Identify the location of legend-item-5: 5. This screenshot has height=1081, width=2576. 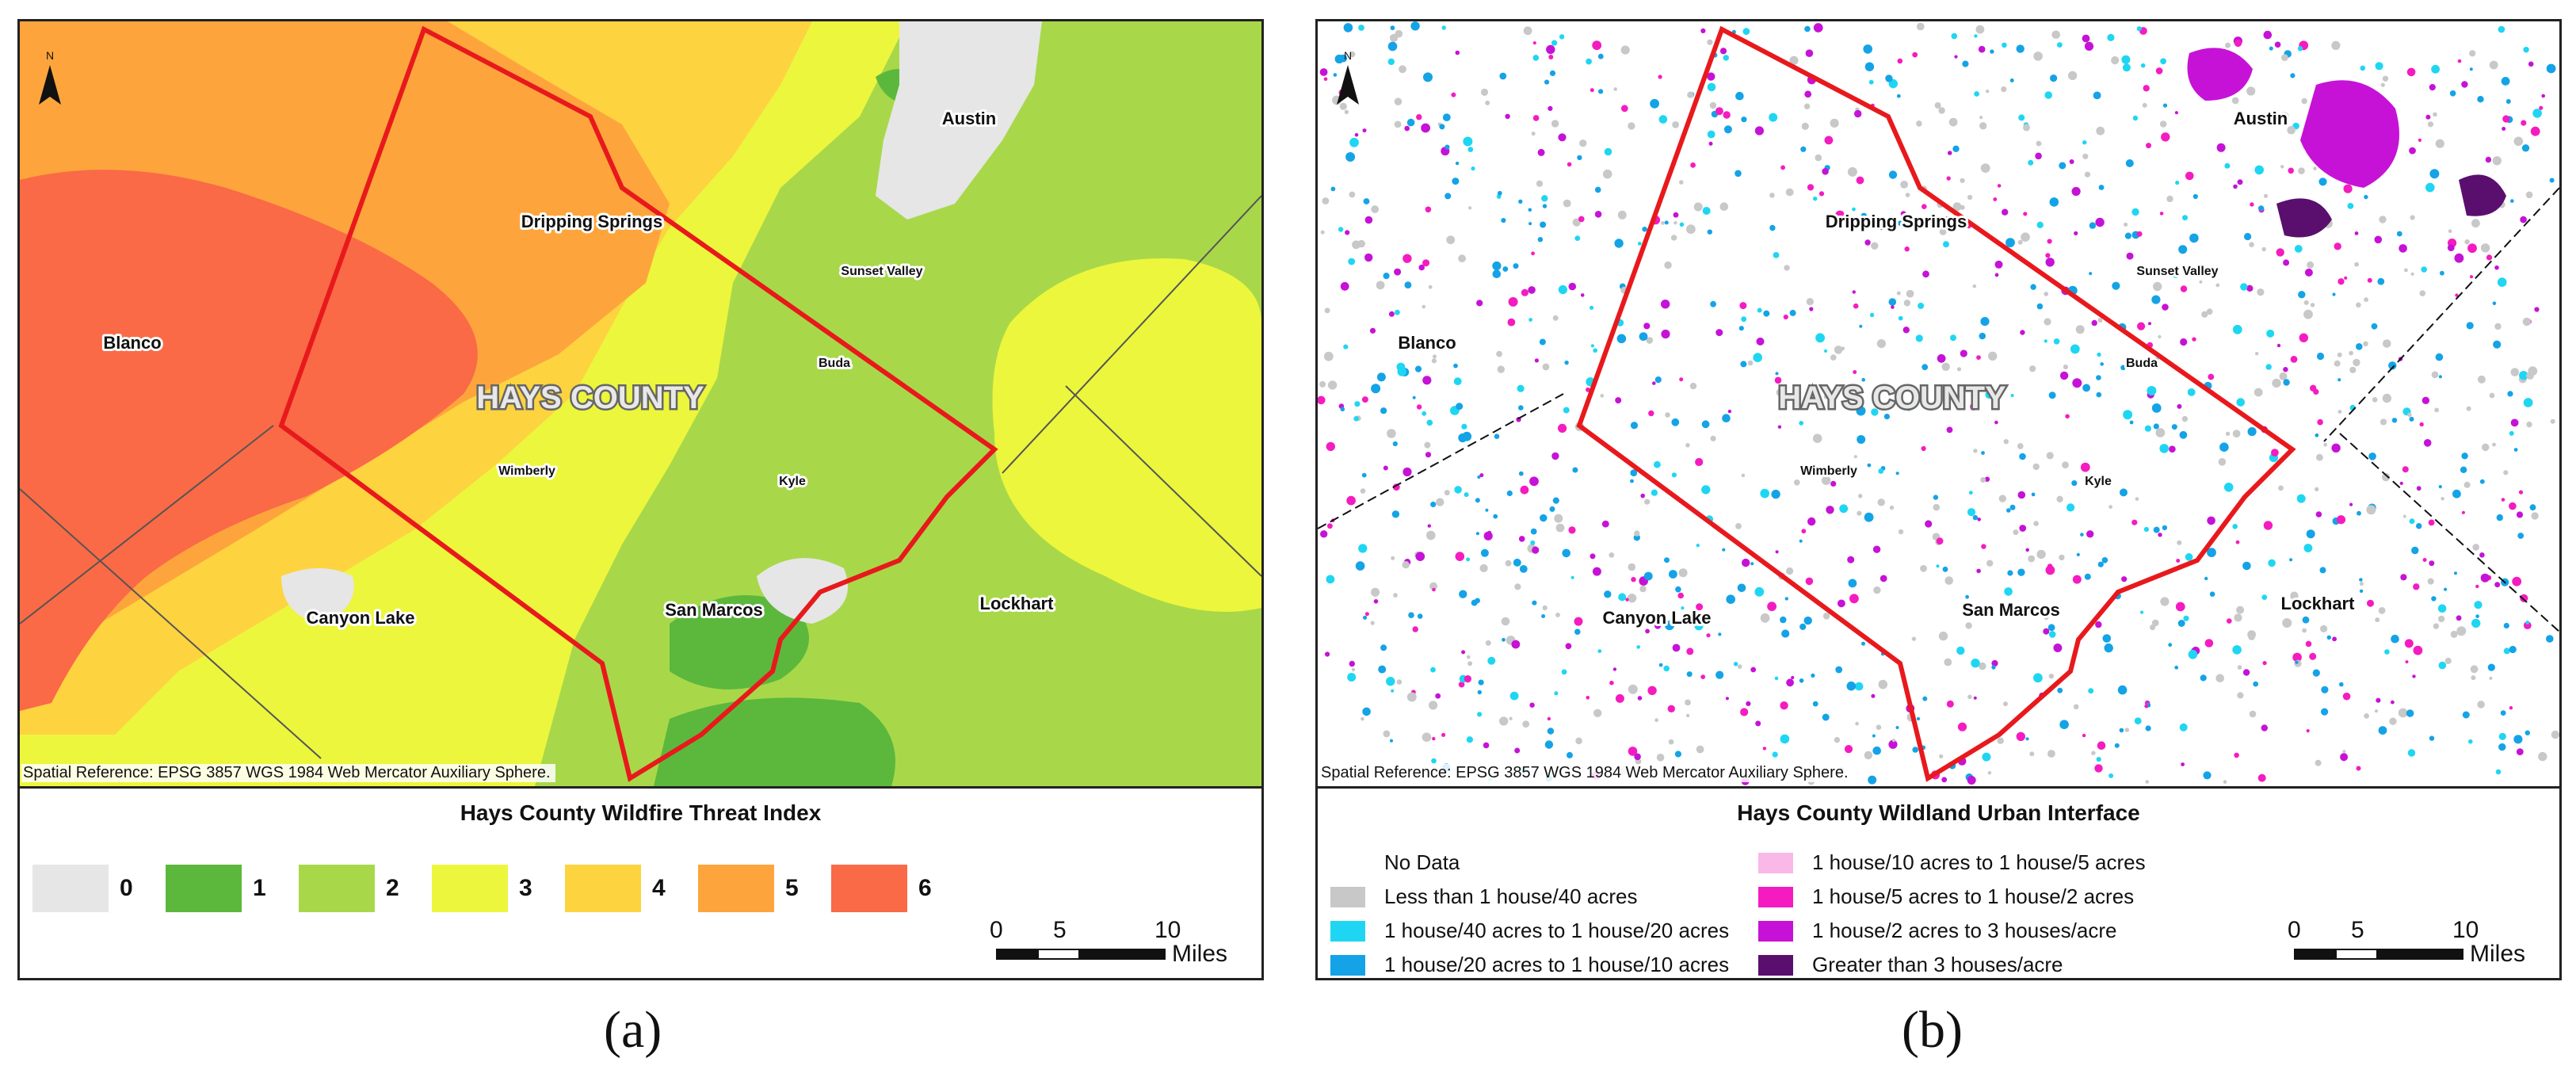
(764, 888).